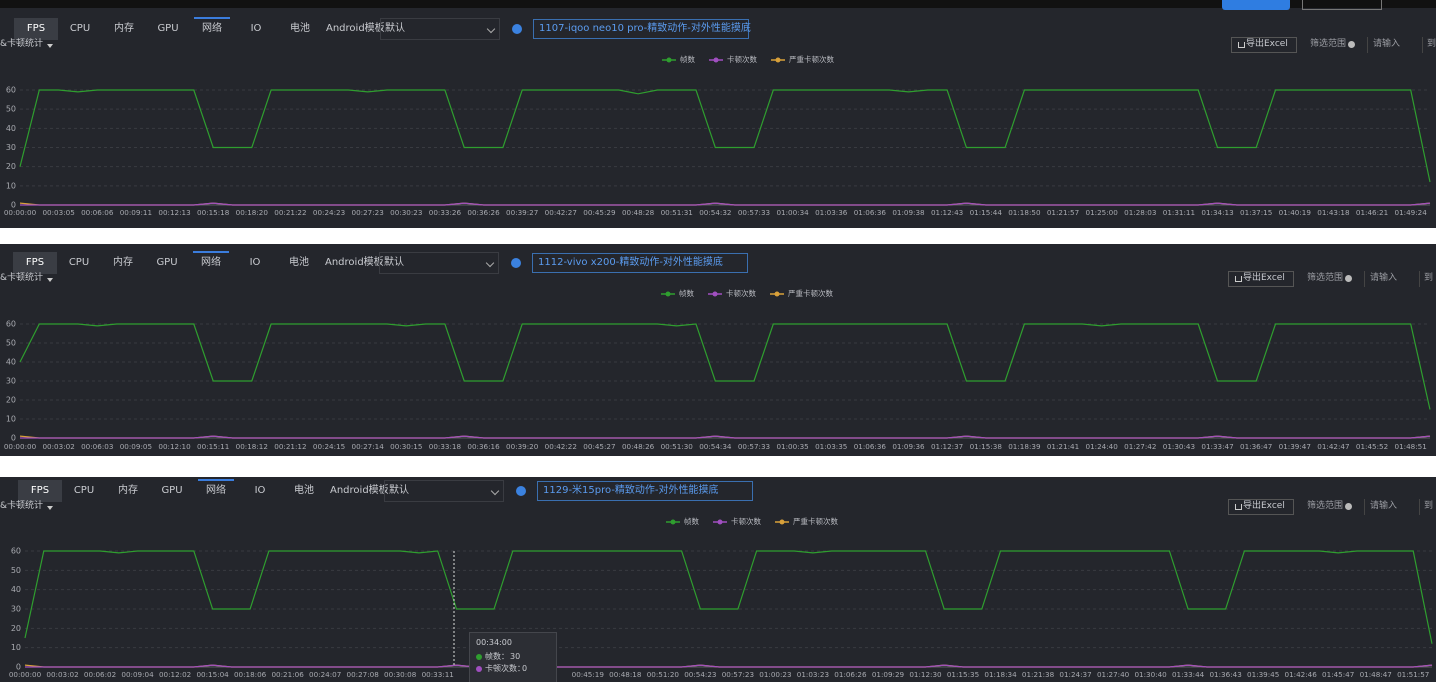  What do you see at coordinates (947, 446) in the screenshot?
I see `x-tick-label: 01:12:37` at bounding box center [947, 446].